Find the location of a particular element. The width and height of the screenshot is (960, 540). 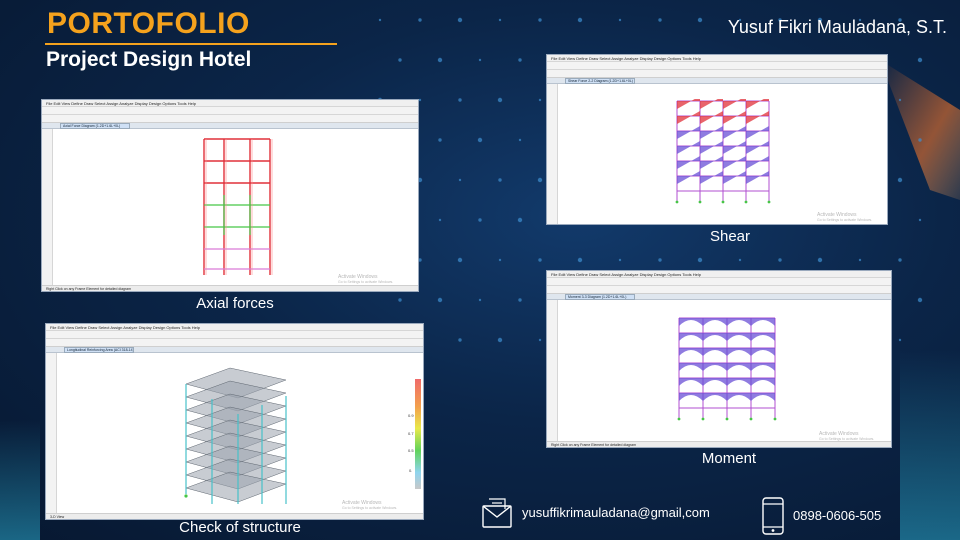

page-title: PORTOFOLIO is located at coordinates (148, 23).